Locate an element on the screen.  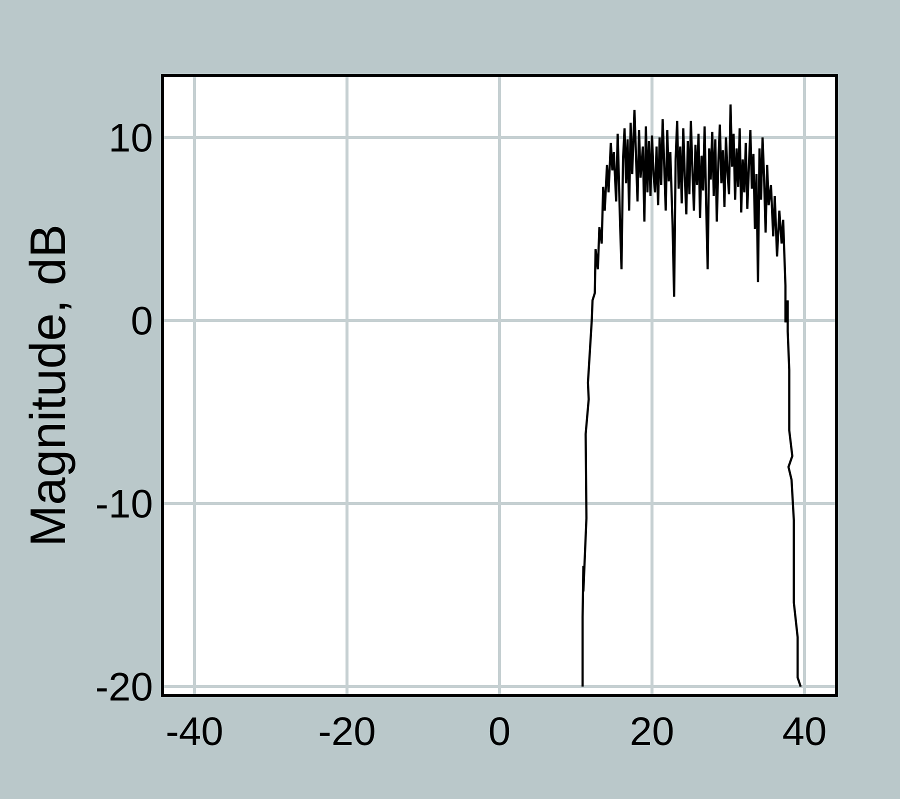
y-tick-label: -20 is located at coordinates (124, 688).